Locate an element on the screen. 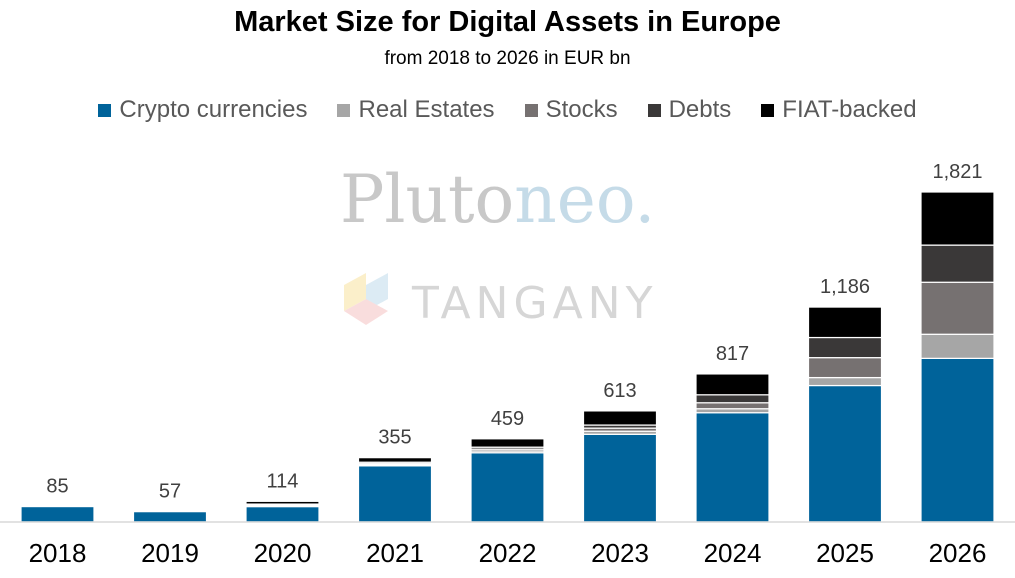  legend-item-stocks: Stocks is located at coordinates (571, 110).